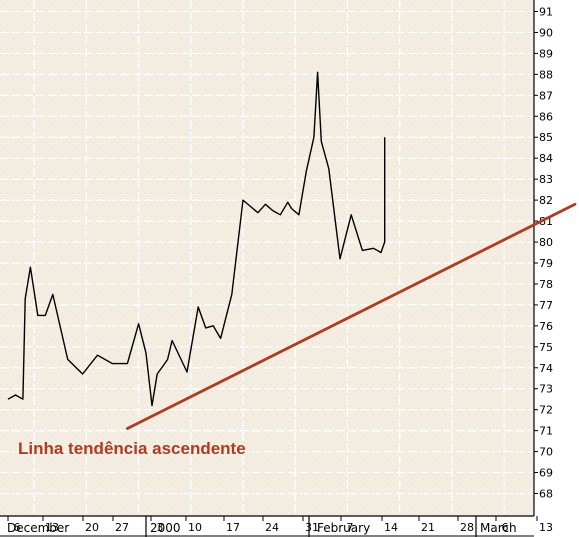  What do you see at coordinates (546, 284) in the screenshot?
I see `y-tick-label: 78` at bounding box center [546, 284].